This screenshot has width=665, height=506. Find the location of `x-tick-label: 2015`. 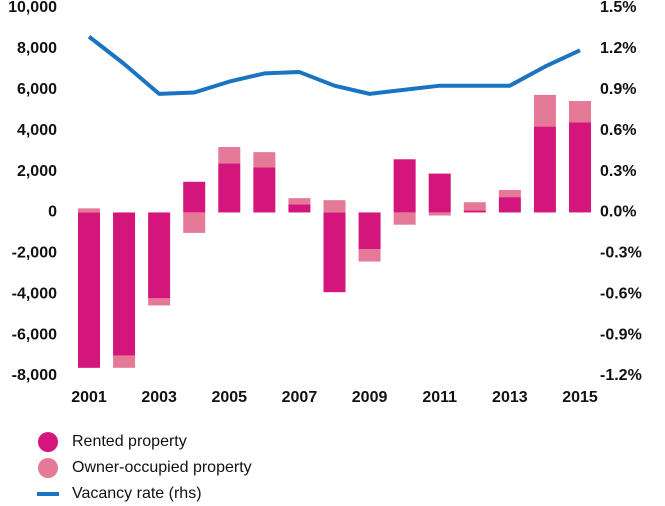

x-tick-label: 2015 is located at coordinates (580, 397).